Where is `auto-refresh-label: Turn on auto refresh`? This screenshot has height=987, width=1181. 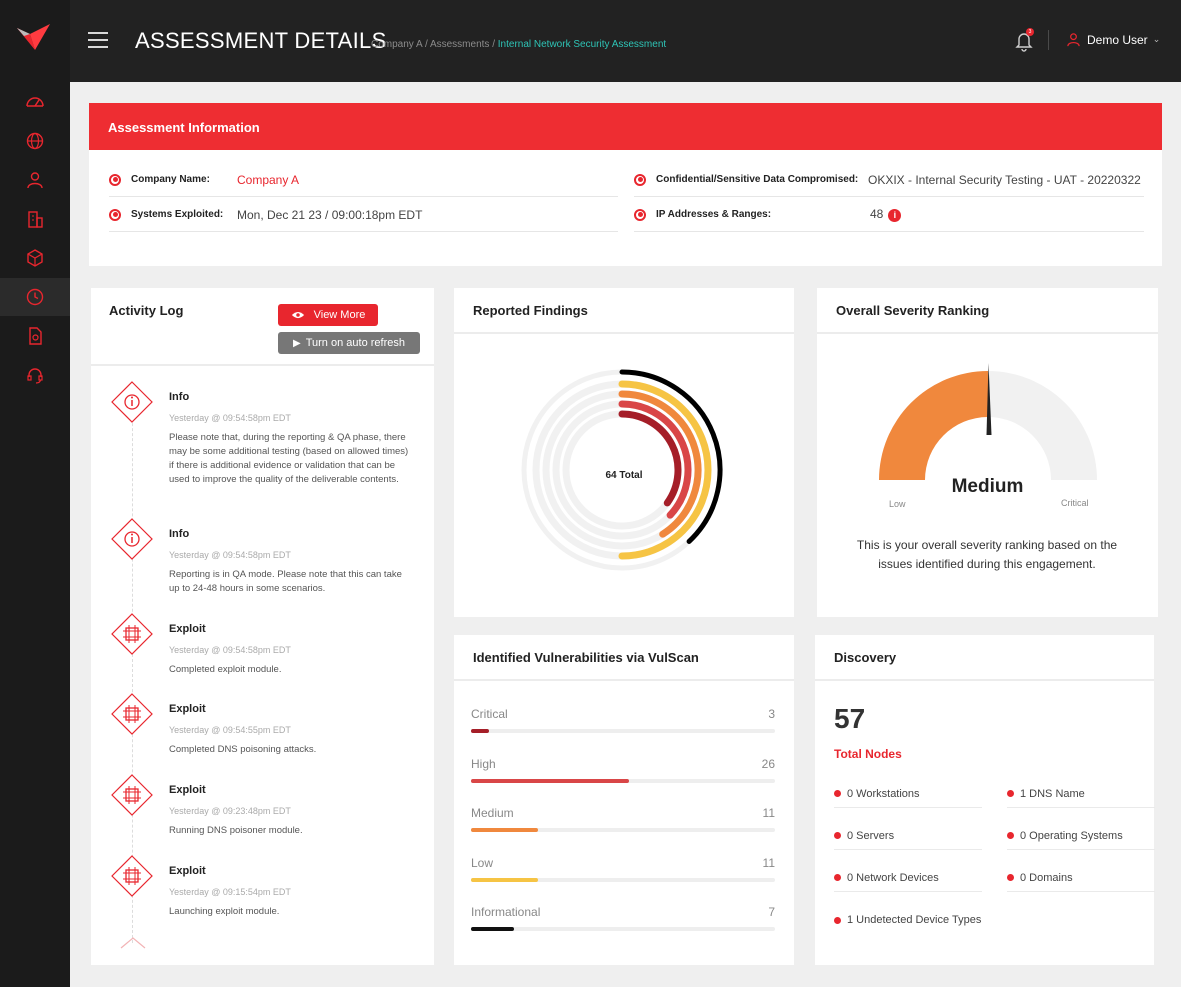
auto-refresh-label: Turn on auto refresh is located at coordinates (355, 343).